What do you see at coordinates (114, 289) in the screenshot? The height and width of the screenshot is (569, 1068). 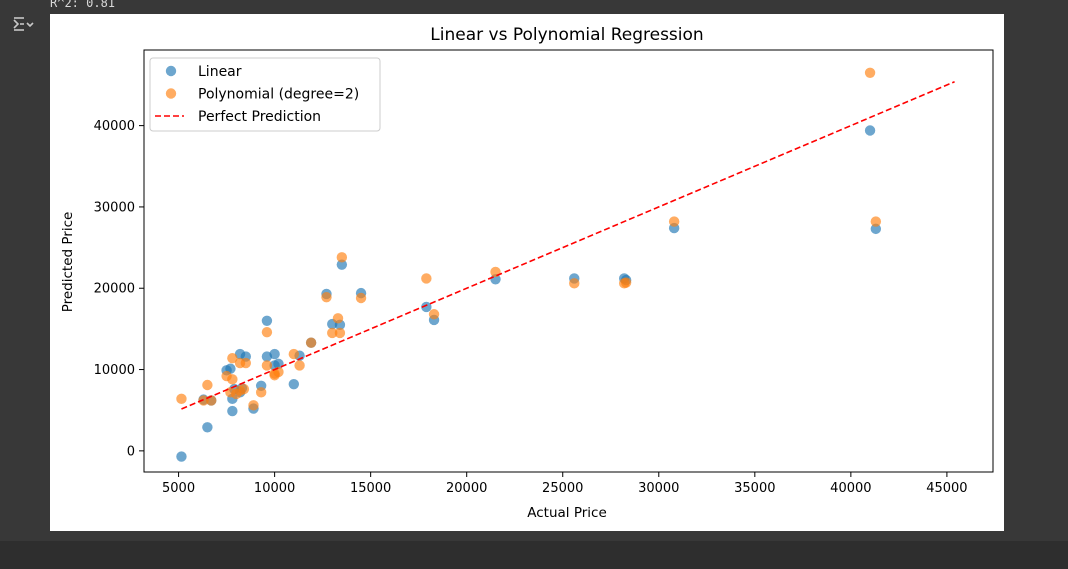 I see `y-tick-label: 20000` at bounding box center [114, 289].